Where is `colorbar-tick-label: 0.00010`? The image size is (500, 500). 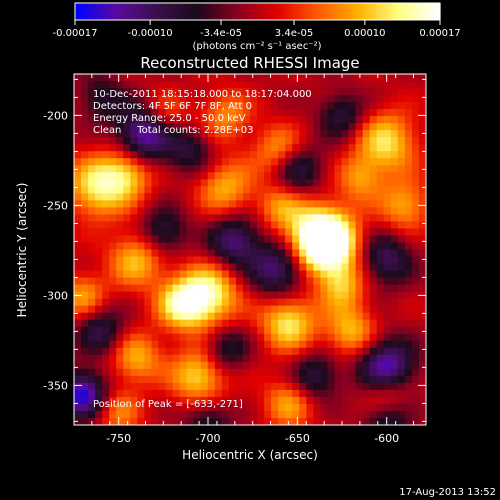
colorbar-tick-label: 0.00010 is located at coordinates (364, 33).